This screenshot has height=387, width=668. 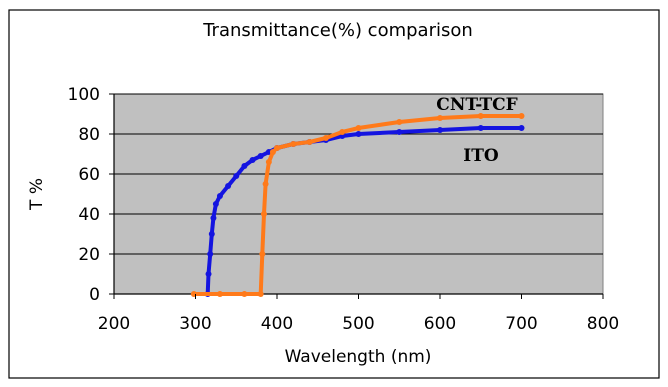 I want to click on x-tick-label: 500, so click(x=358, y=324).